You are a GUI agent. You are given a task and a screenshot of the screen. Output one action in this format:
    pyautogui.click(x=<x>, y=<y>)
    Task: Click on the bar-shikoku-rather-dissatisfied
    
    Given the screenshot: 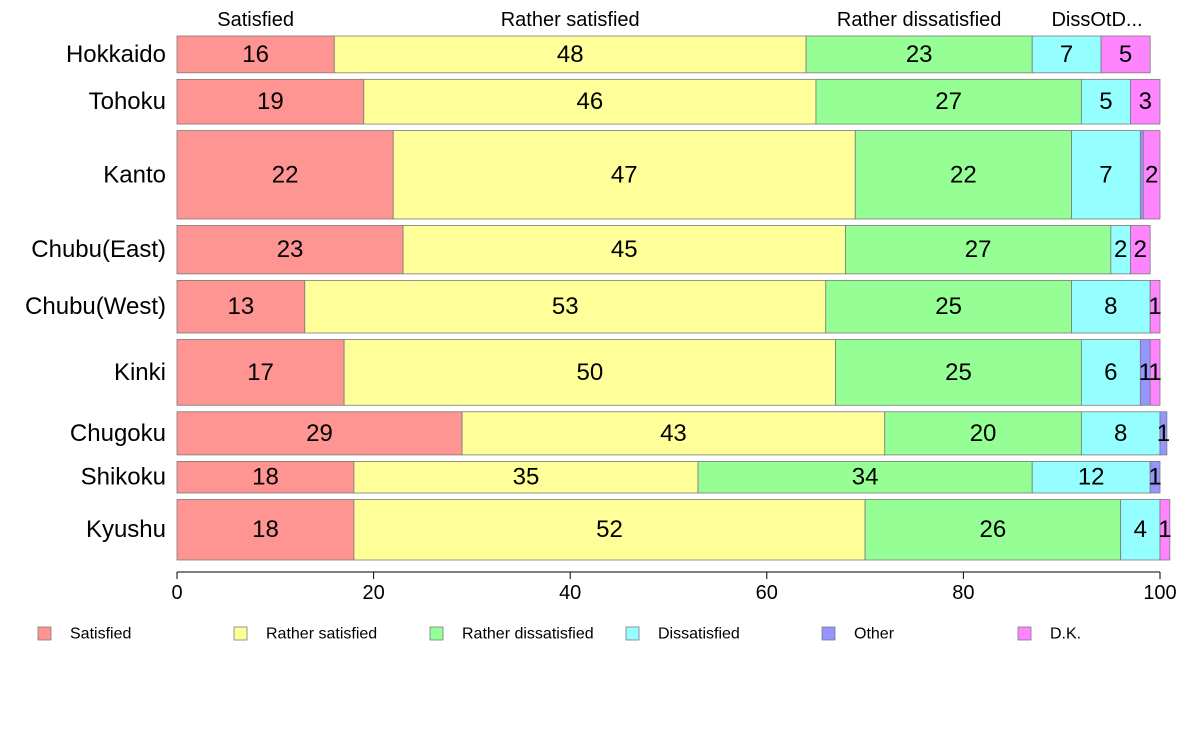 What is the action you would take?
    pyautogui.click(x=865, y=477)
    